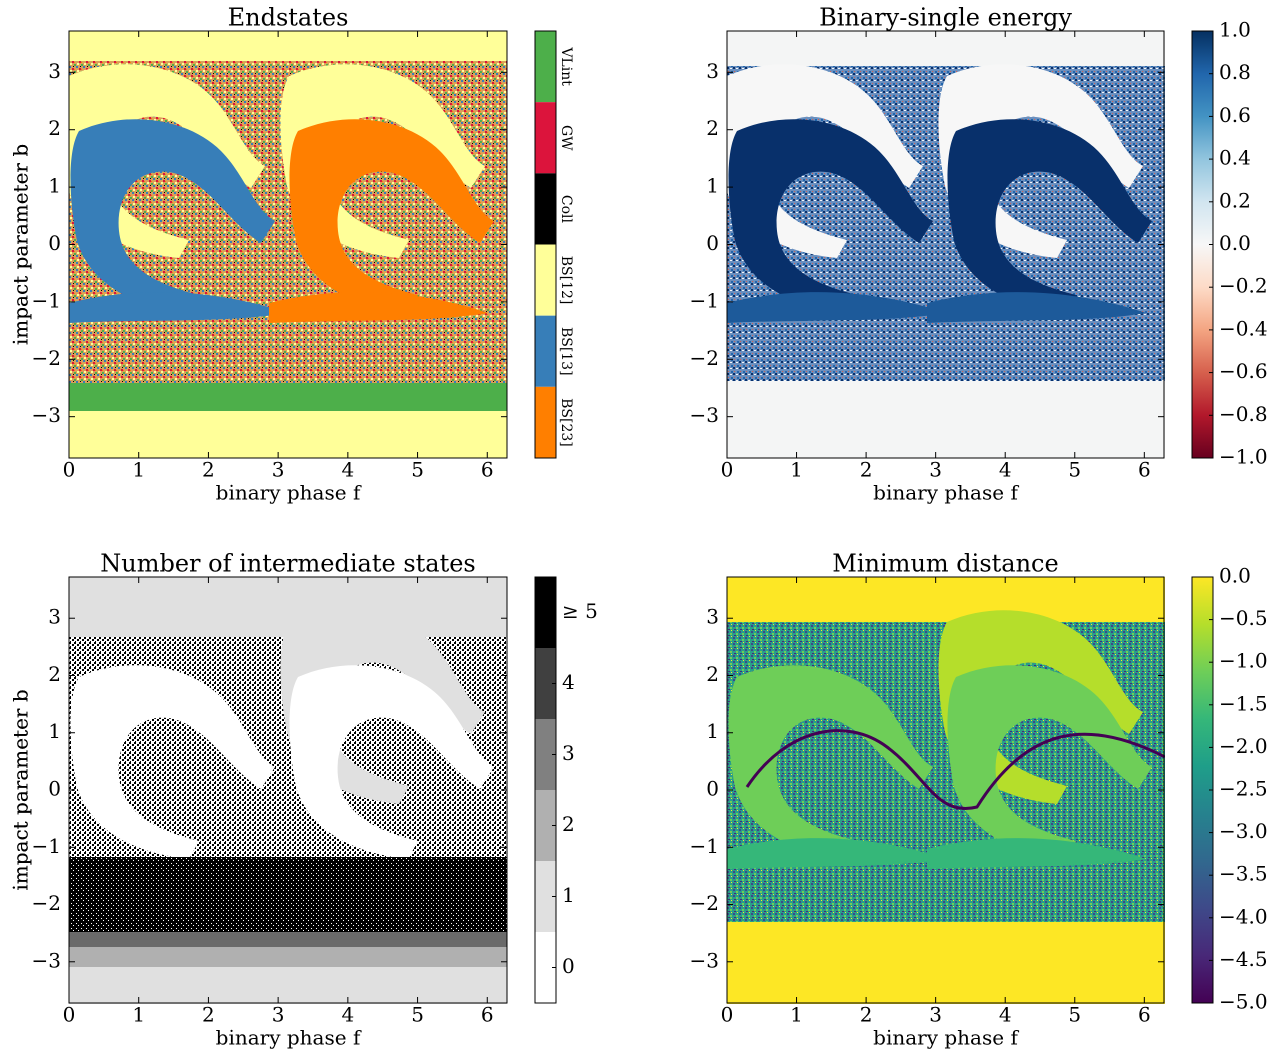 This screenshot has height=1050, width=1276. What do you see at coordinates (1235, 115) in the screenshot?
I see `colorbar-tick-label: 0.6` at bounding box center [1235, 115].